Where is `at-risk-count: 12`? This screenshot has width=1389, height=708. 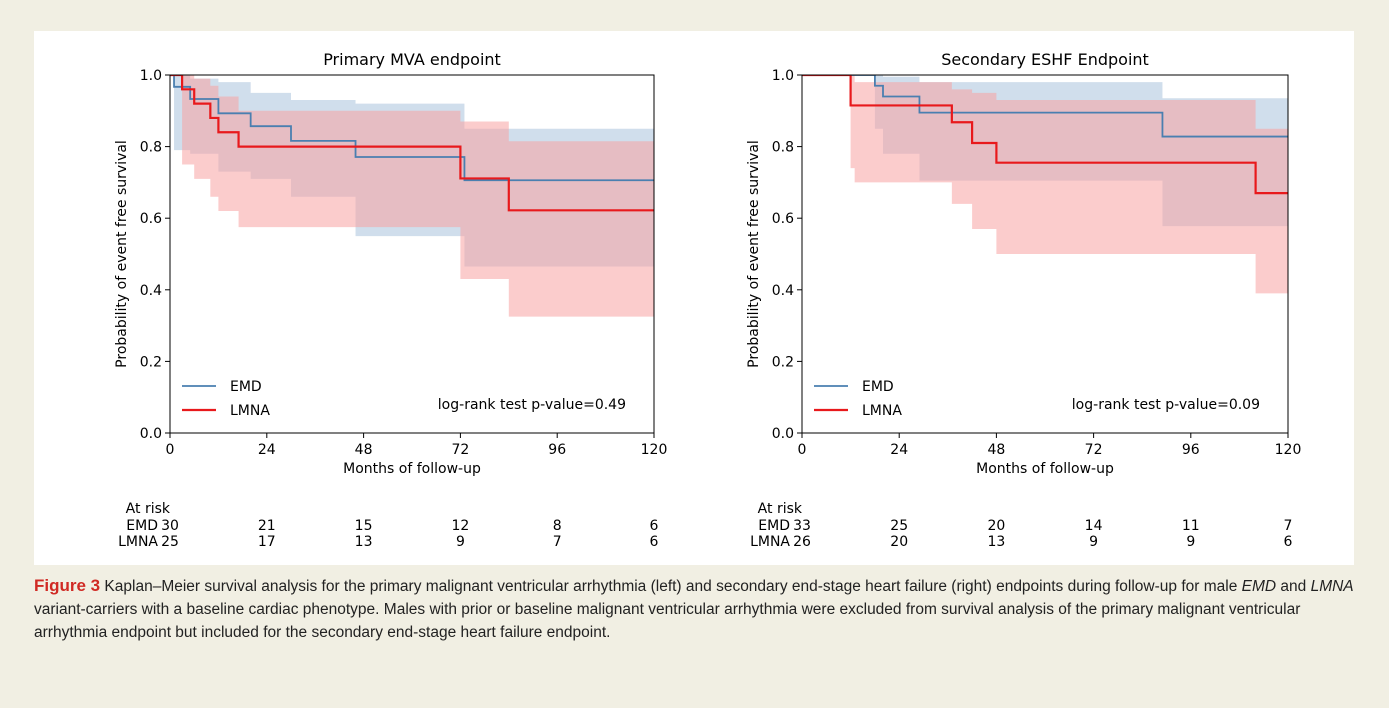
at-risk-count: 12 is located at coordinates (460, 526).